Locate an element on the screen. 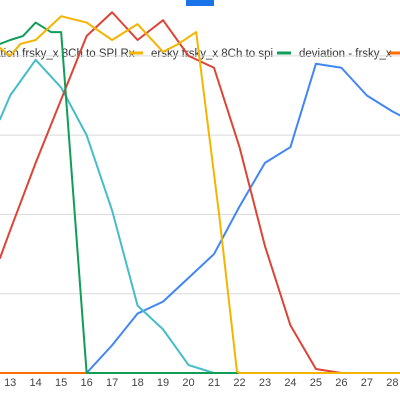 Image resolution: width=400 pixels, height=400 pixels. x-tick-label: 26 is located at coordinates (341, 383).